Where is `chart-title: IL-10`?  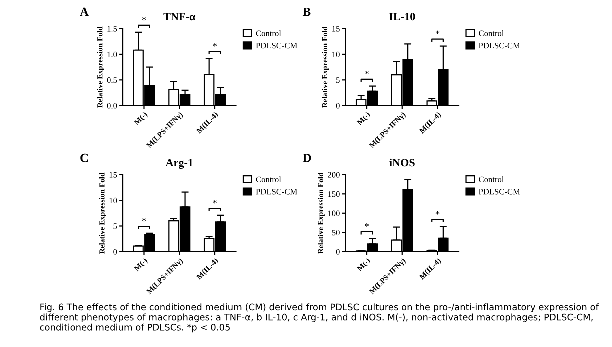 chart-title: IL-10 is located at coordinates (402, 17).